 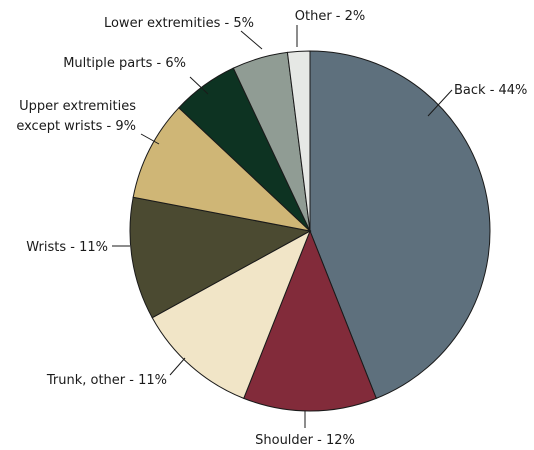 What do you see at coordinates (77, 106) in the screenshot?
I see `slice-label: Upper extremities` at bounding box center [77, 106].